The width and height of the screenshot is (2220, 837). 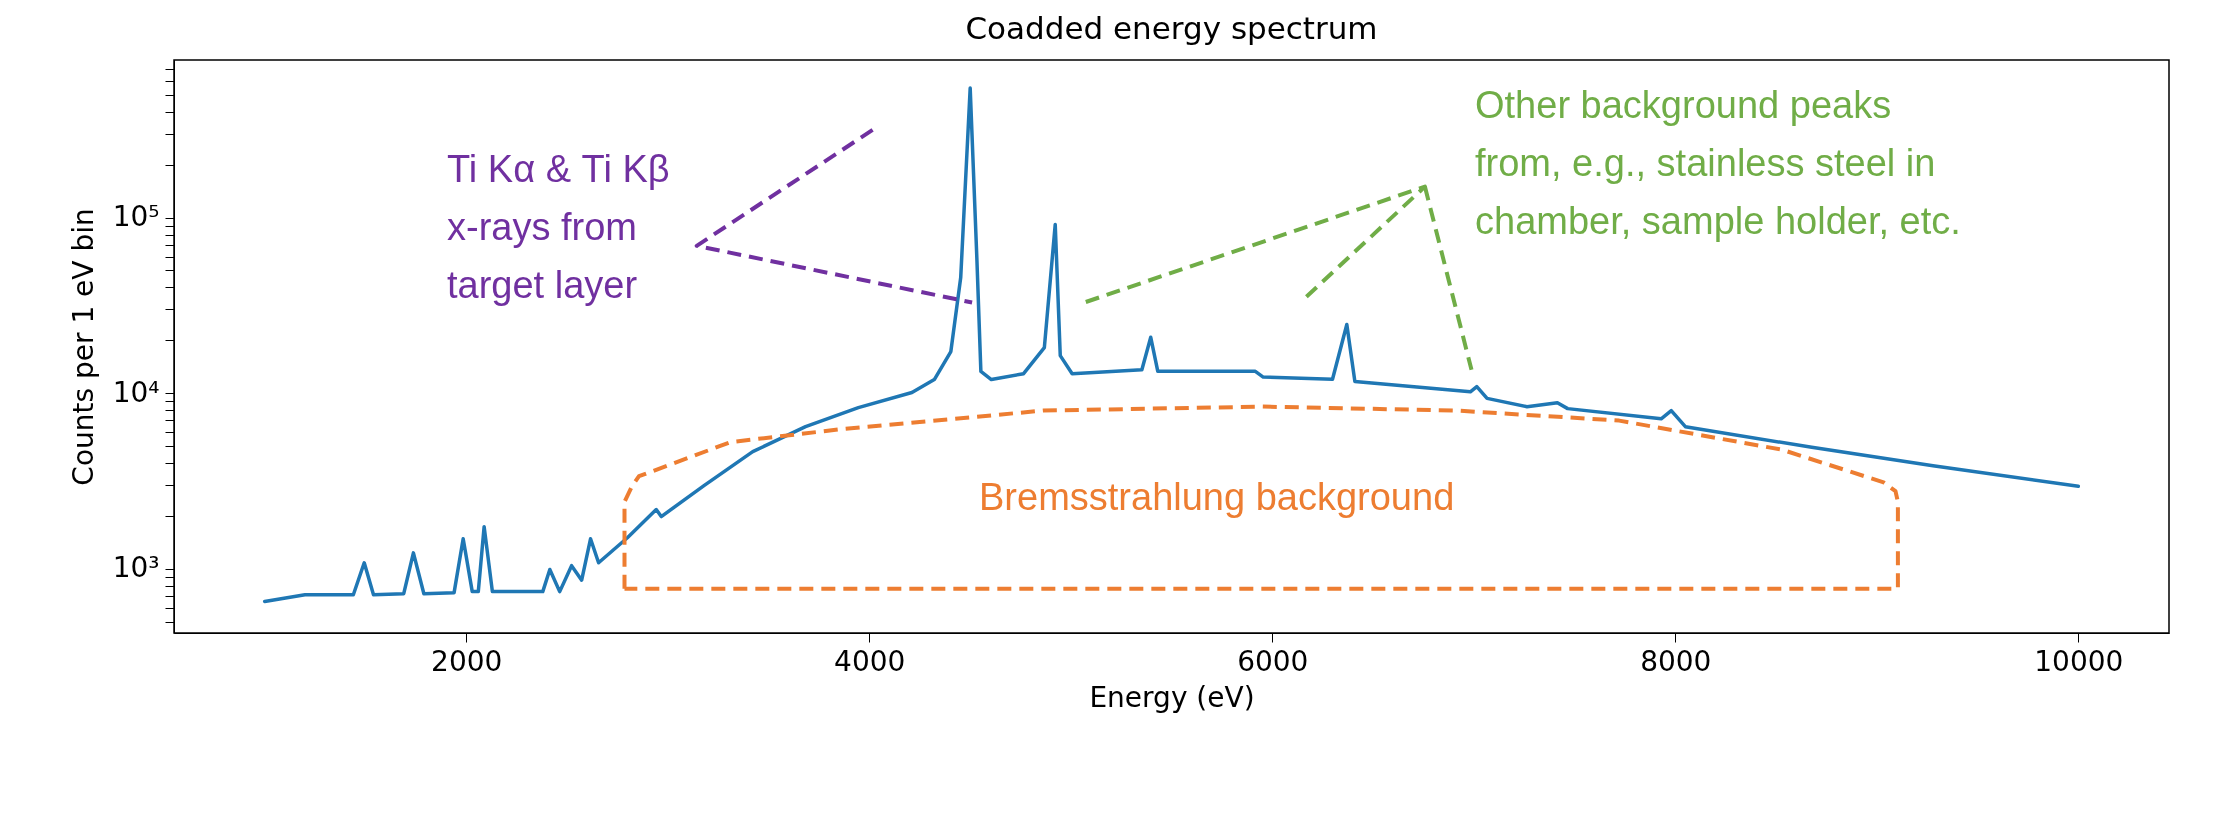 I want to click on annotation: Other background peaks from, e.g., stainless steel in chamber, sample holder, etc., so click(x=1718, y=163).